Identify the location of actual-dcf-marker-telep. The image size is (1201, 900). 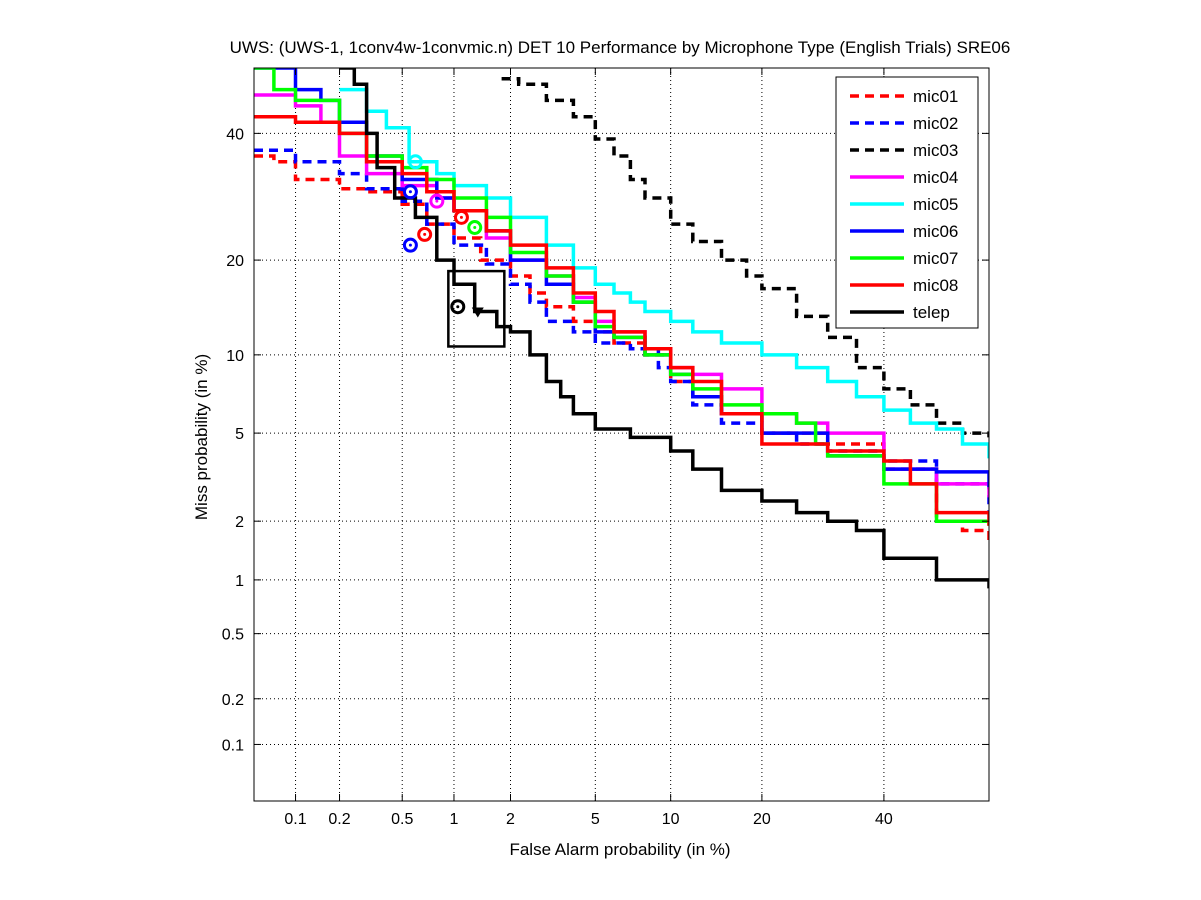
(458, 307).